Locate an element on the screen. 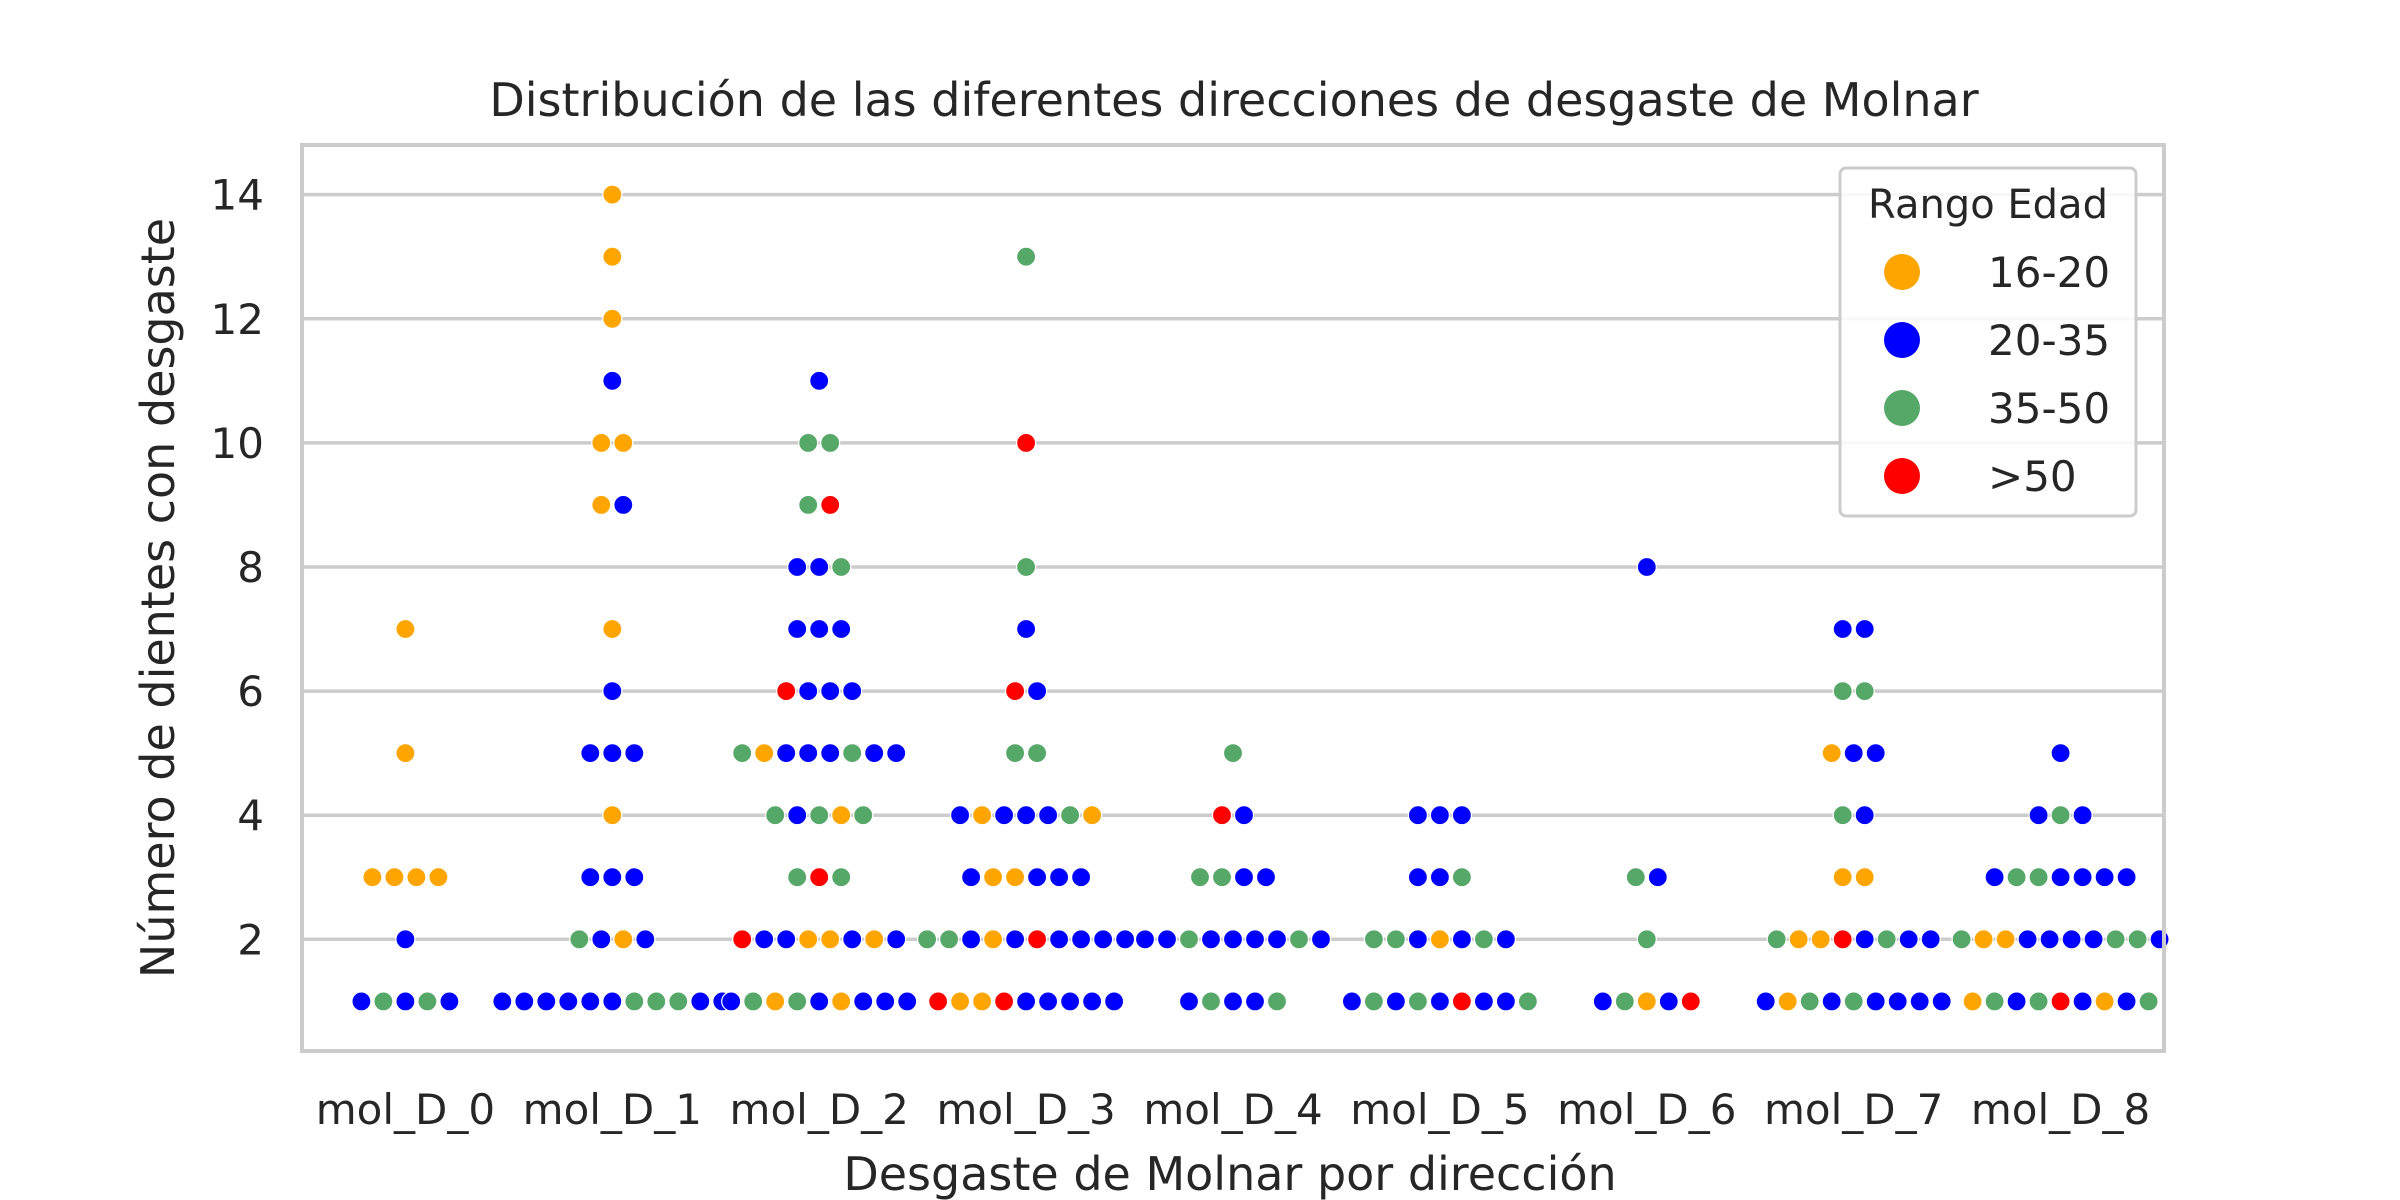  legend-label: 20-35 is located at coordinates (2049, 340).